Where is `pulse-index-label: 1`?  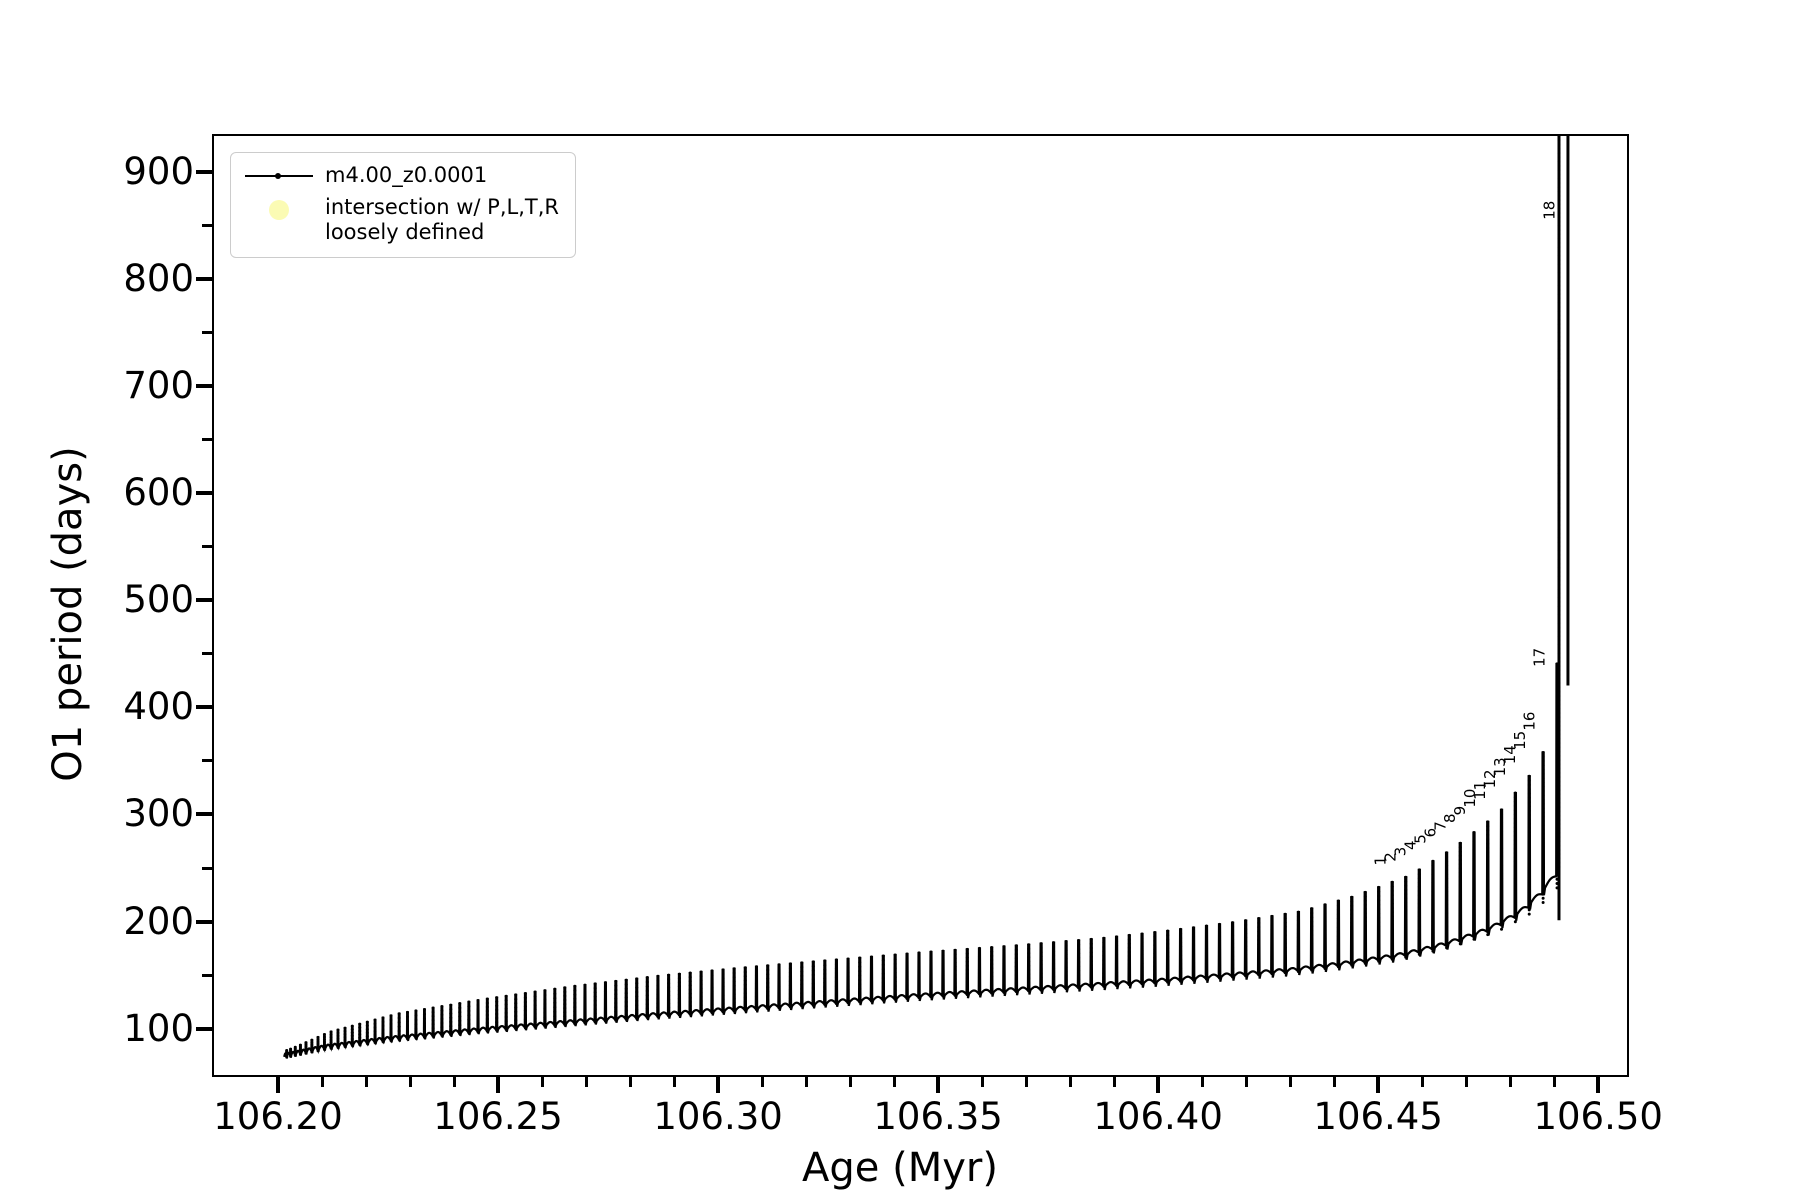 pulse-index-label: 1 is located at coordinates (1381, 861).